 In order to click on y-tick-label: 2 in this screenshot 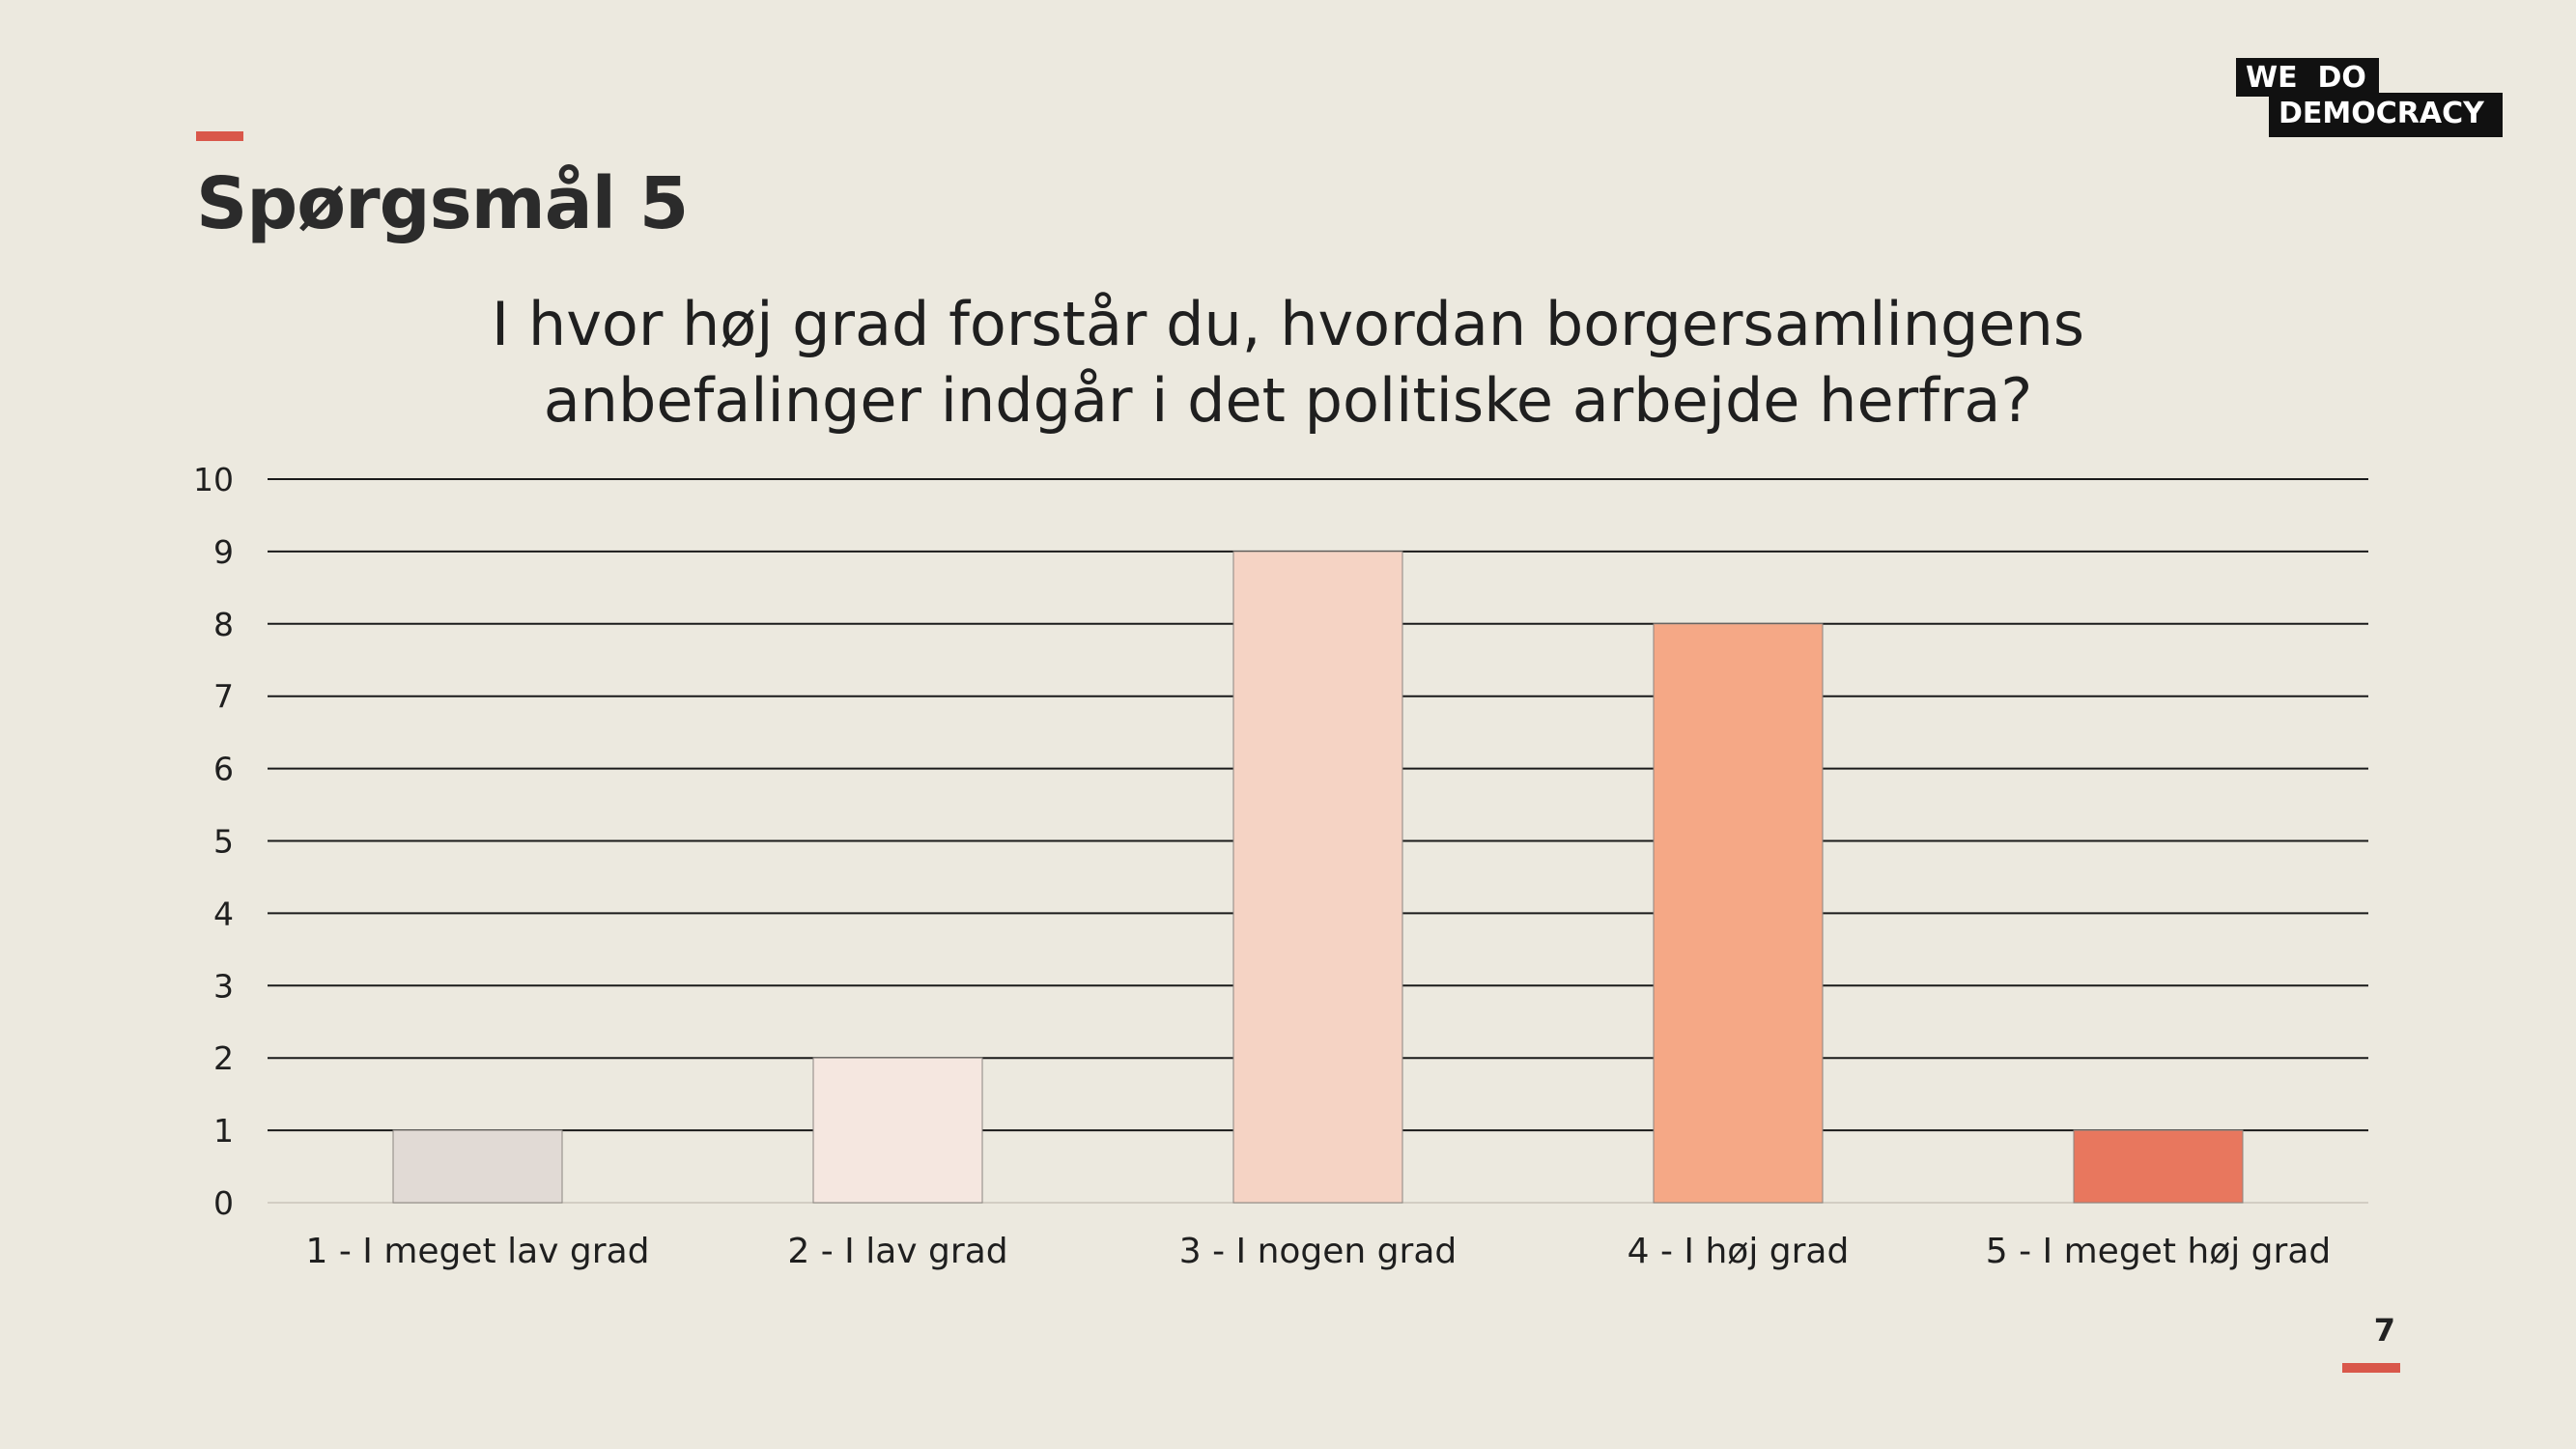, I will do `click(223, 1058)`.